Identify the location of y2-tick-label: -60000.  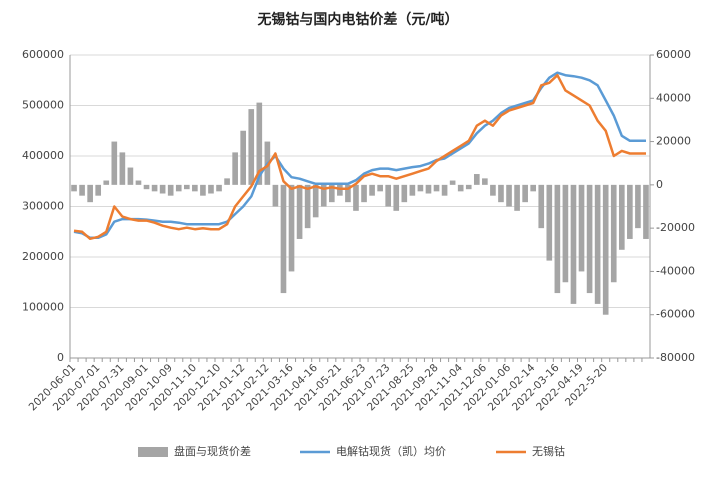
(675, 314).